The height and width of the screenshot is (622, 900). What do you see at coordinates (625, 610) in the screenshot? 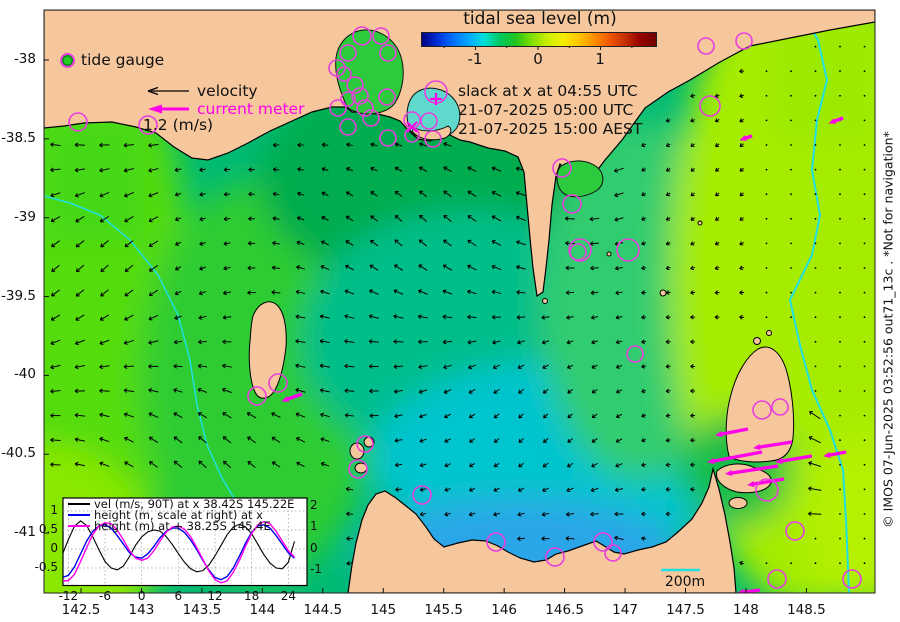
I see `x-tick-label: 147` at bounding box center [625, 610].